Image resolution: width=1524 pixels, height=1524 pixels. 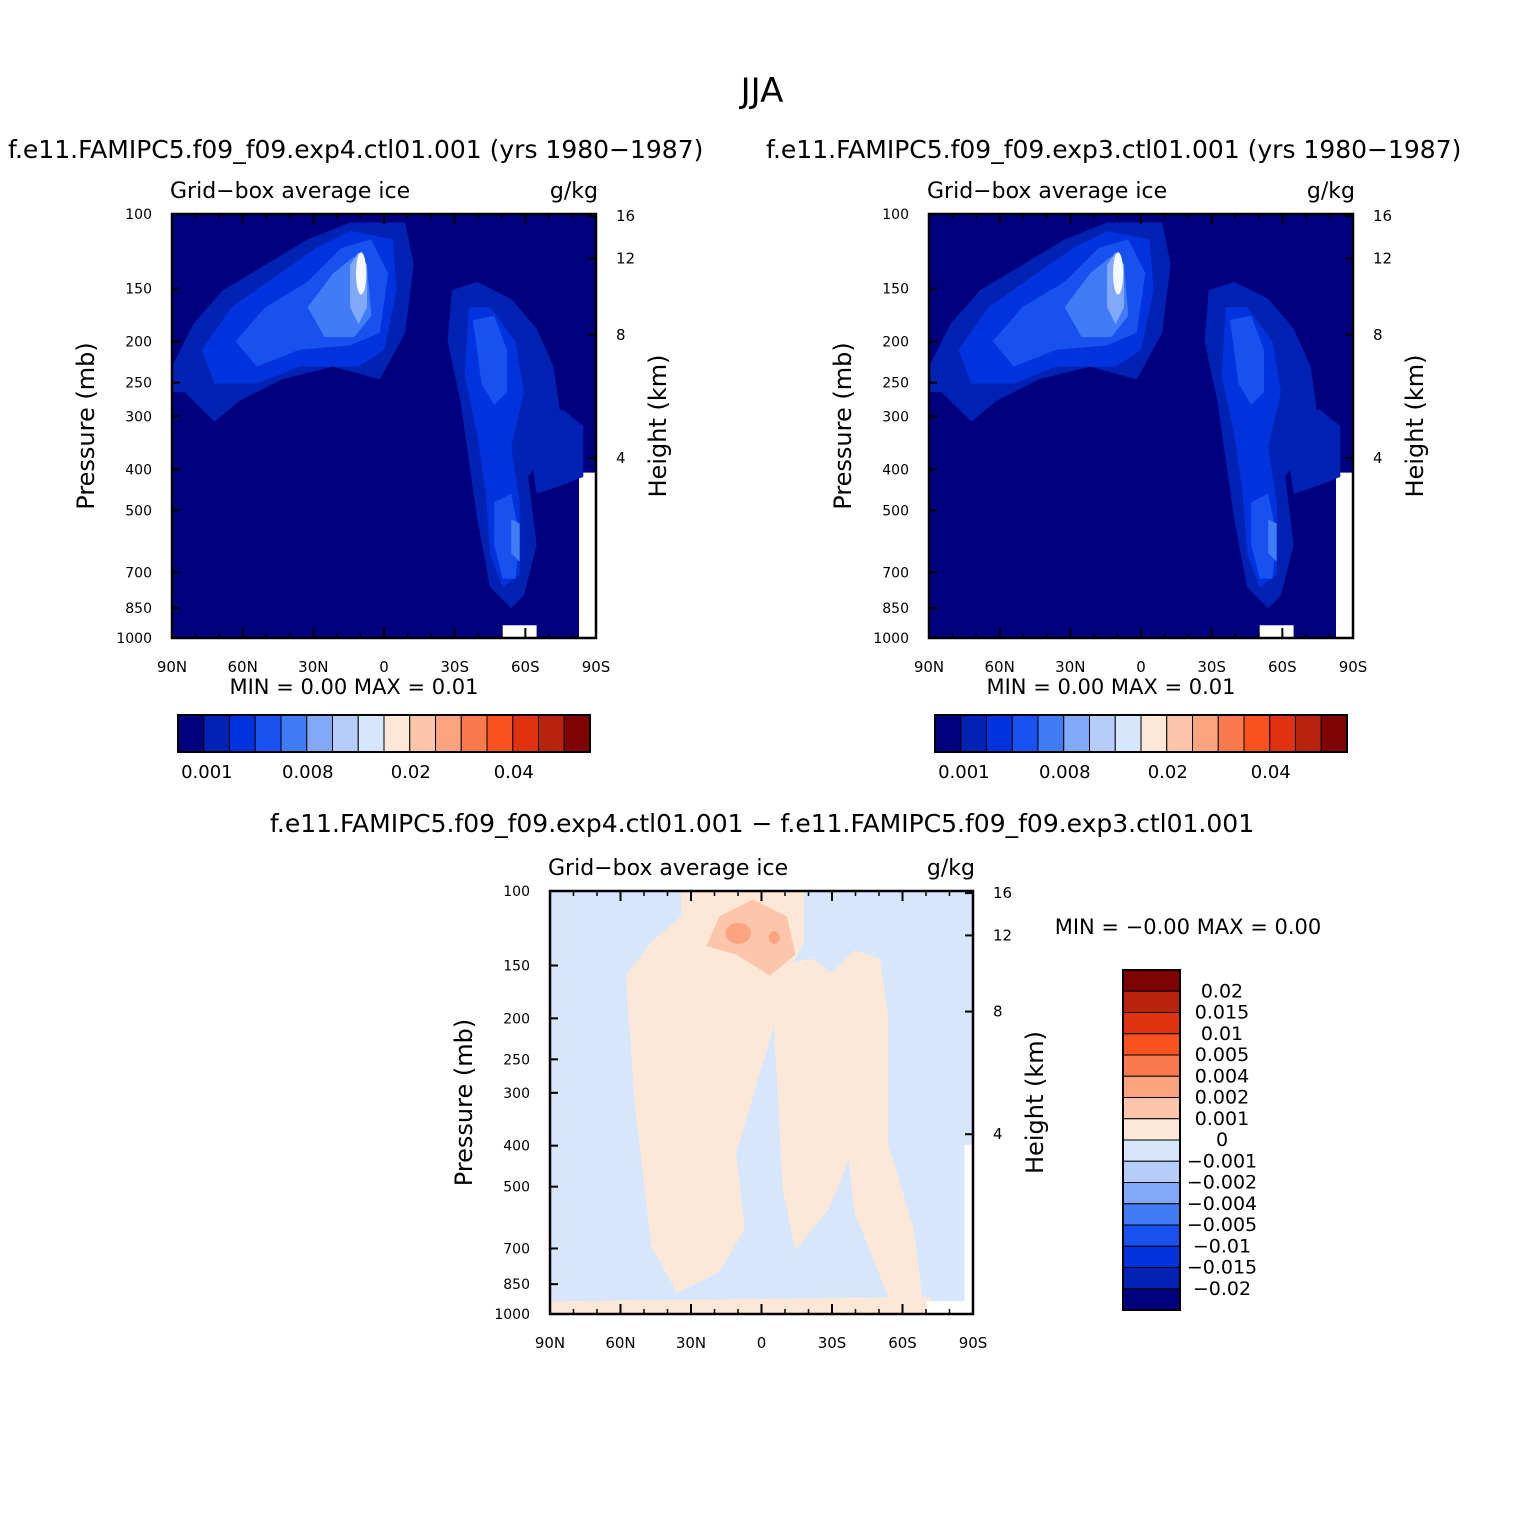 I want to click on height-tick-label: 16, so click(x=1002, y=893).